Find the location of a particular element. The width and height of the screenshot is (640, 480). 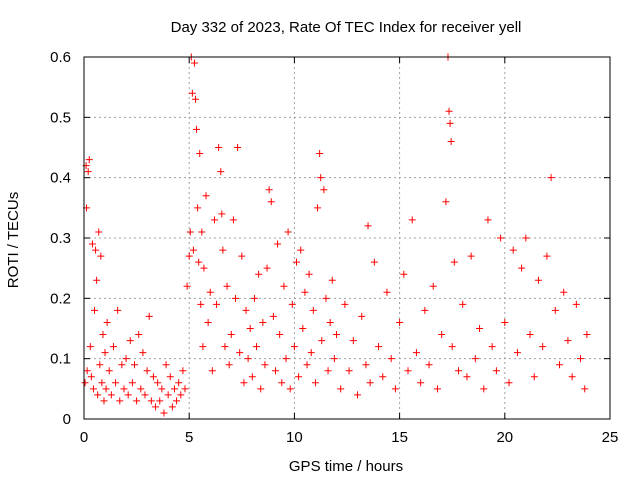

x-axis-label: GPS time / hours is located at coordinates (346, 466).